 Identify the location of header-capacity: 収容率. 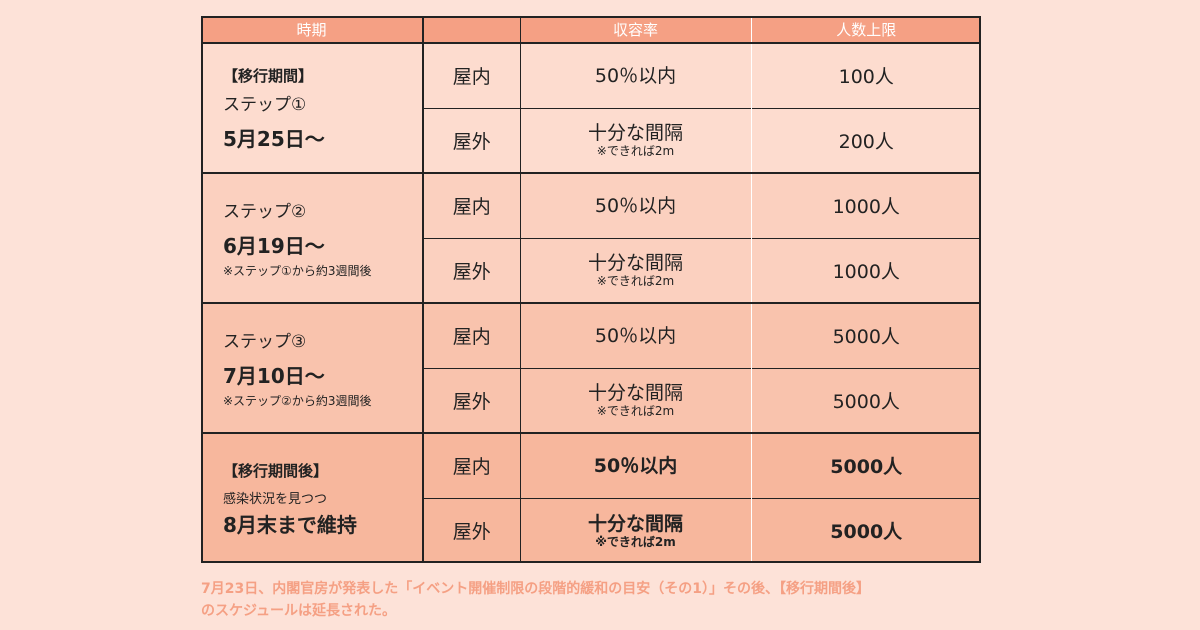
(636, 29).